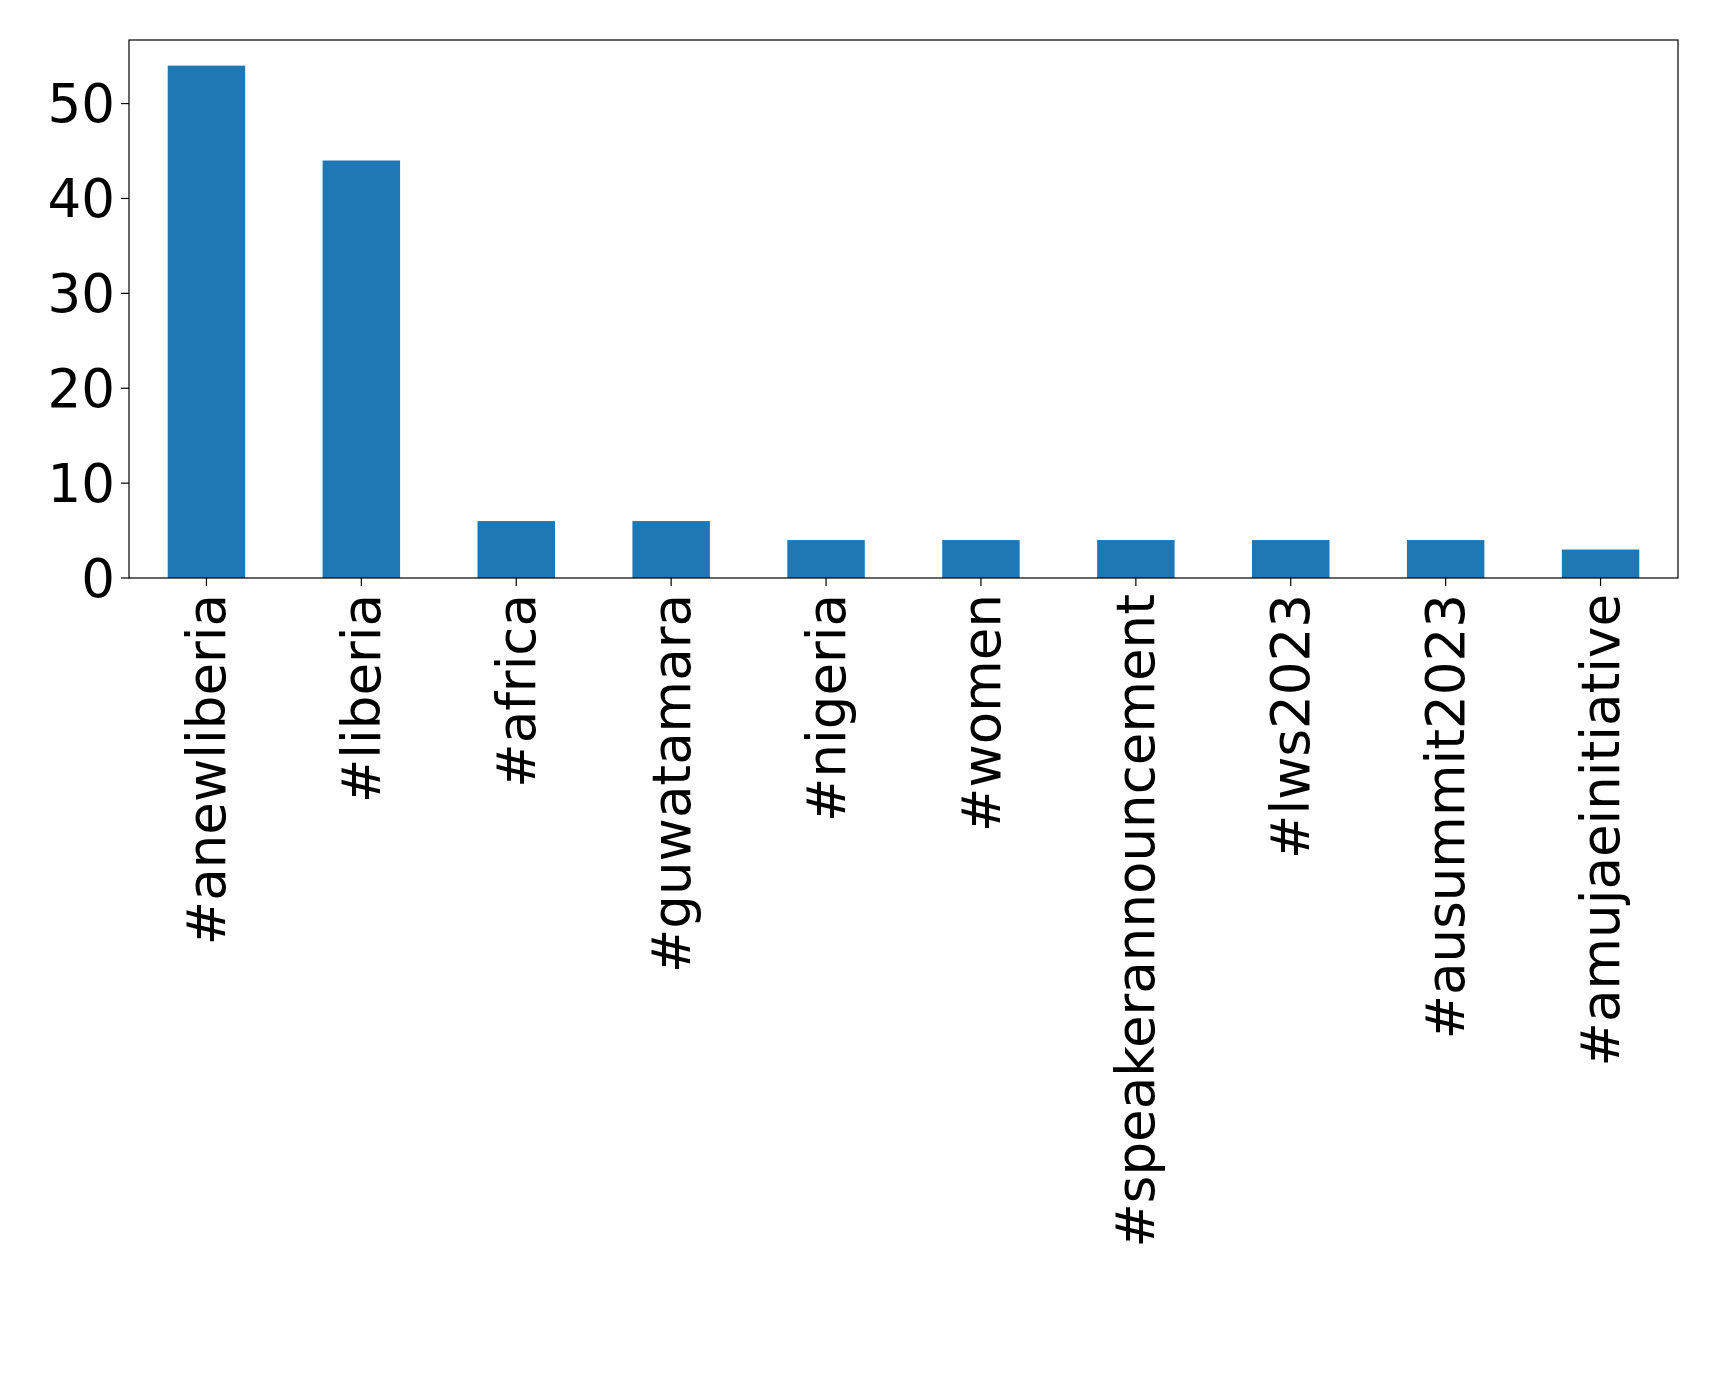 Image resolution: width=1719 pixels, height=1398 pixels. I want to click on x-tick-label: #lws2023, so click(1291, 726).